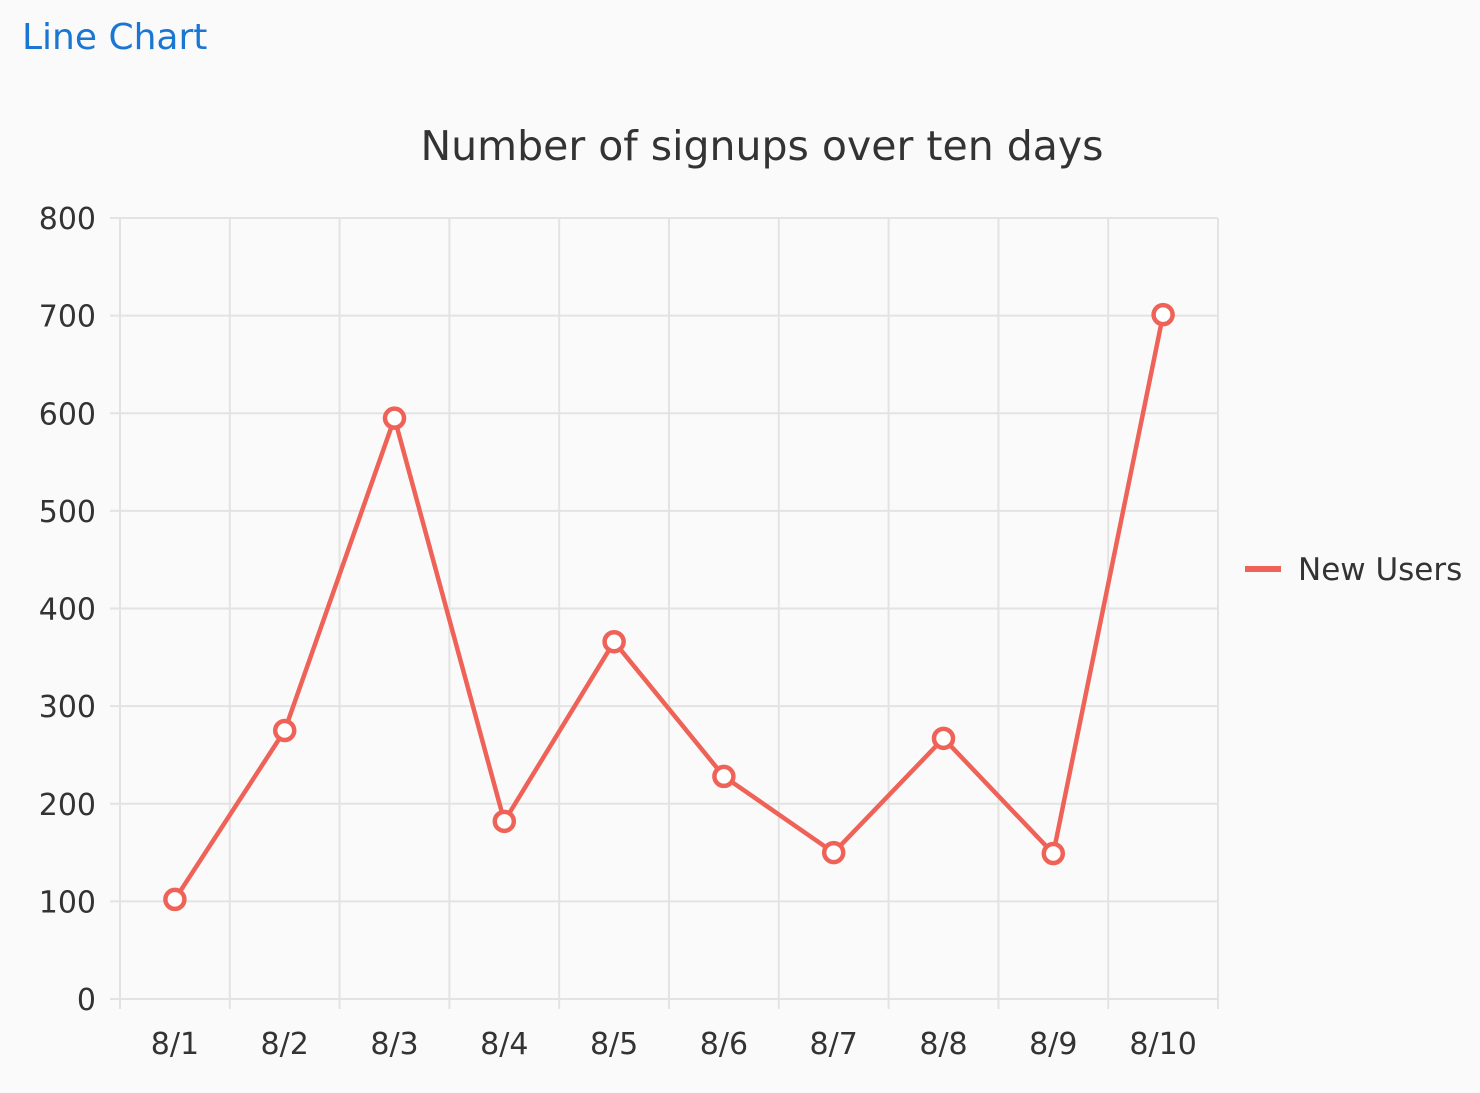 The width and height of the screenshot is (1480, 1093). Describe the element at coordinates (115, 37) in the screenshot. I see `page-heading: Line Chart` at that location.